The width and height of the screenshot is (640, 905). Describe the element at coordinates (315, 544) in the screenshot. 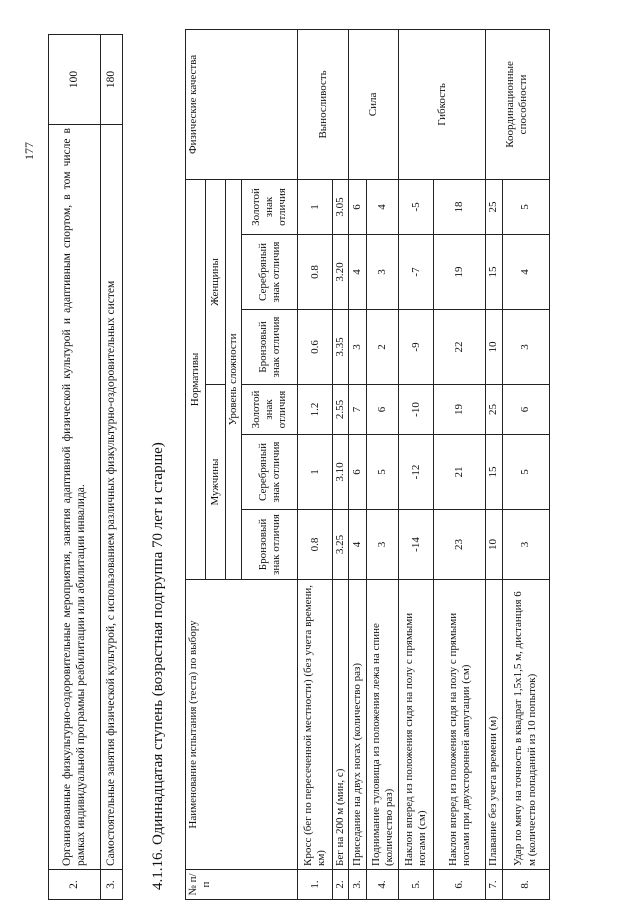

I see `men-bronze-value: 0.8` at that location.